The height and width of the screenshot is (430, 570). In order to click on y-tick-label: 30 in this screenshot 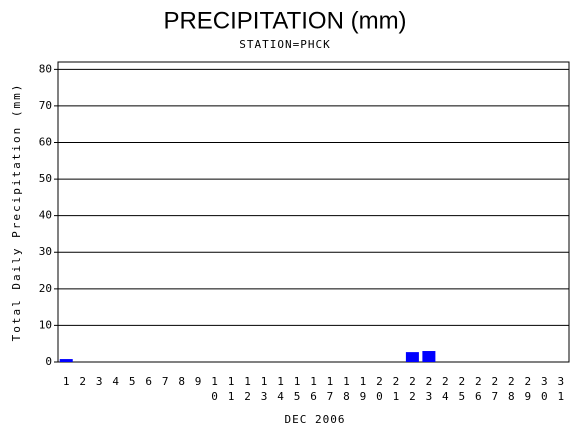, I will do `click(45, 251)`.